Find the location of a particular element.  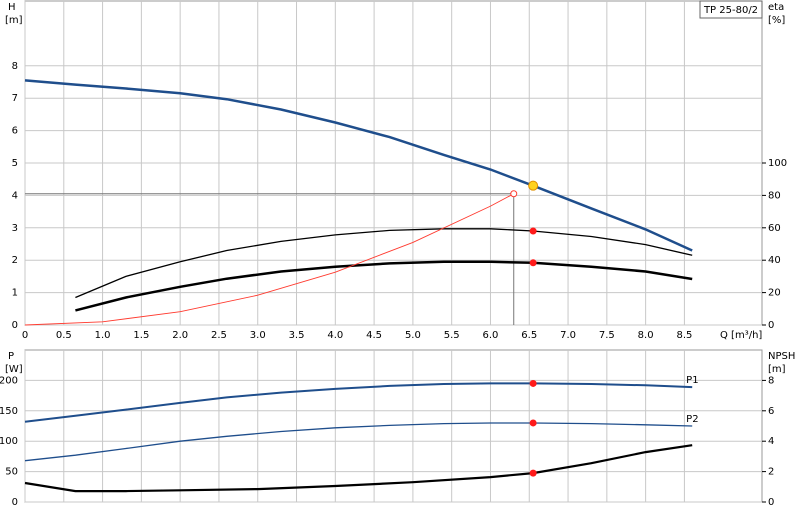

x-tick-label: 4.5 is located at coordinates (374, 335).